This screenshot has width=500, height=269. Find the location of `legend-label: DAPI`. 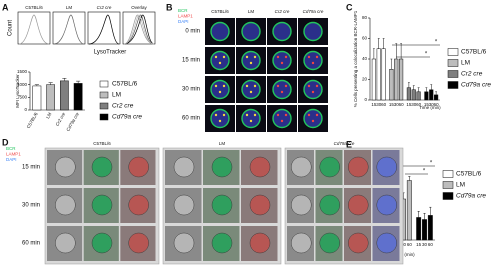

legend-label: DAPI is located at coordinates (183, 21).